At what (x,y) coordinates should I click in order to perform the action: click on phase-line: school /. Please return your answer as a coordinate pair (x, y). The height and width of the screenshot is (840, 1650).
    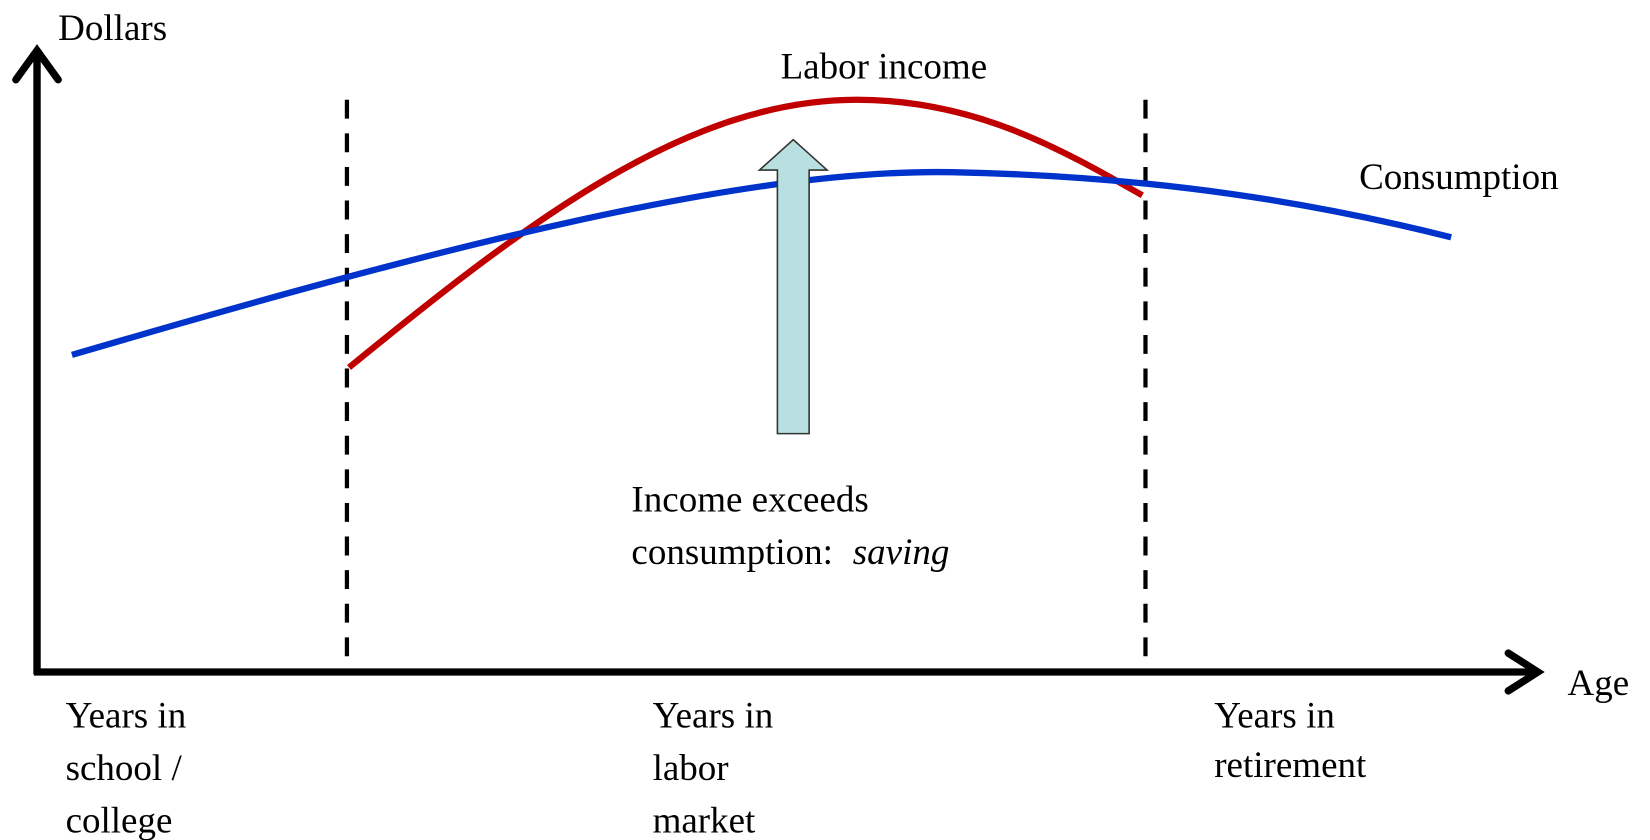
    Looking at the image, I should click on (124, 767).